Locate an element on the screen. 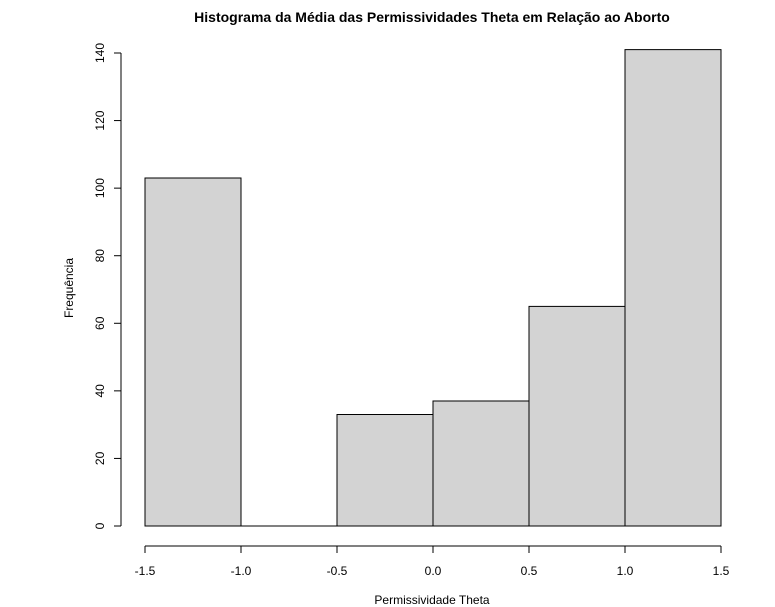  y-axis-label: Frequência is located at coordinates (69, 288).